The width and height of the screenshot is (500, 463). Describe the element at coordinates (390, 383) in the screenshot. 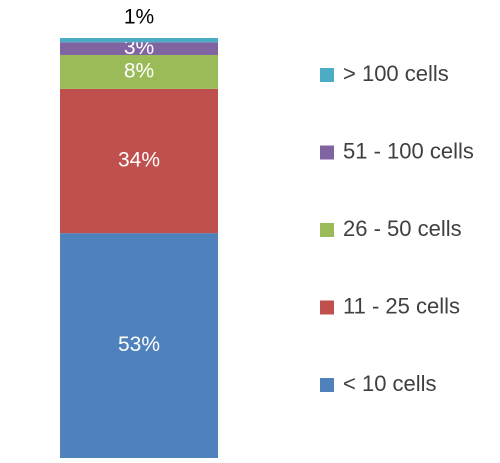

I see `legend-label: < 10 cells` at that location.